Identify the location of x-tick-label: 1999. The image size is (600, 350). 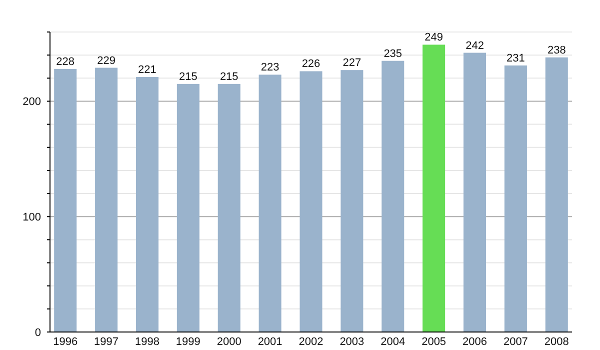
(188, 342).